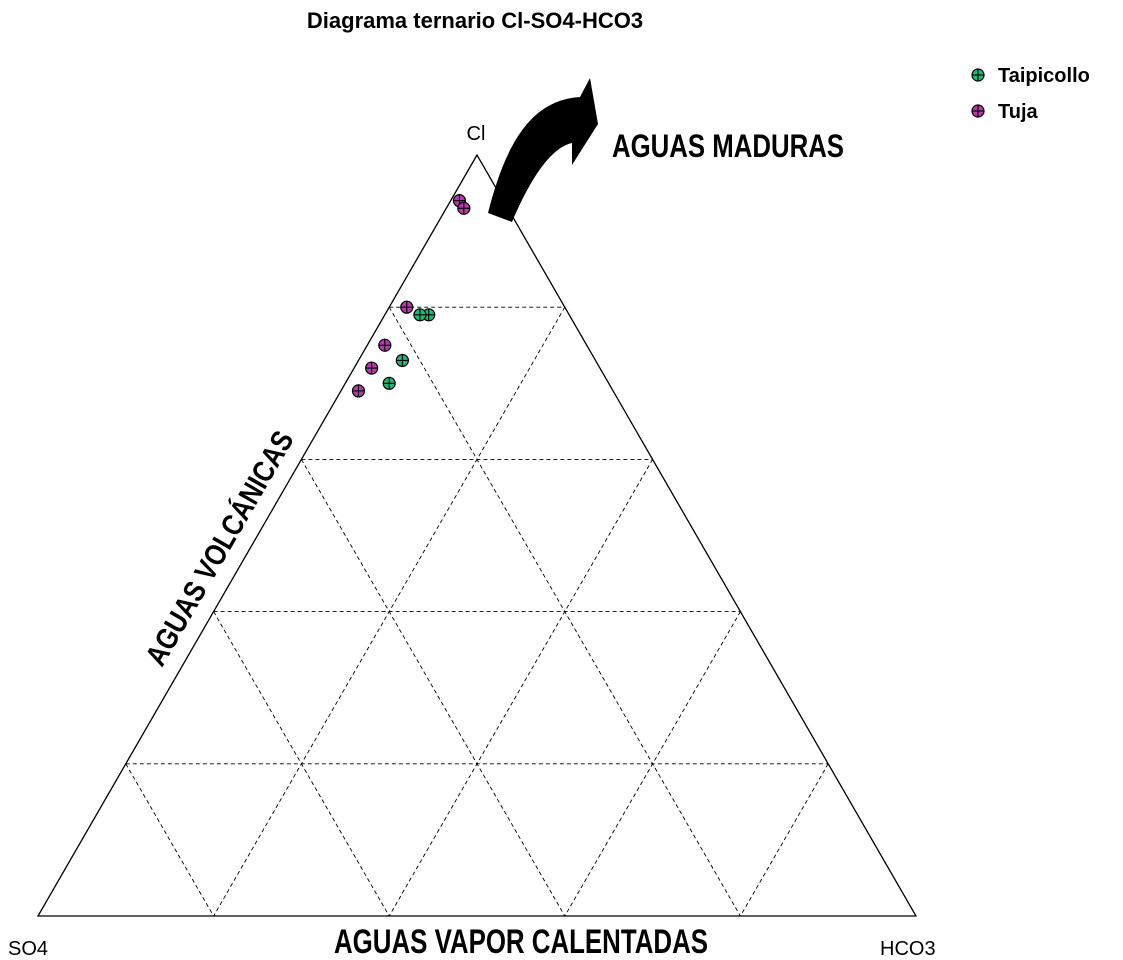  Describe the element at coordinates (543, 150) in the screenshot. I see `maduras-arrow-icon` at that location.